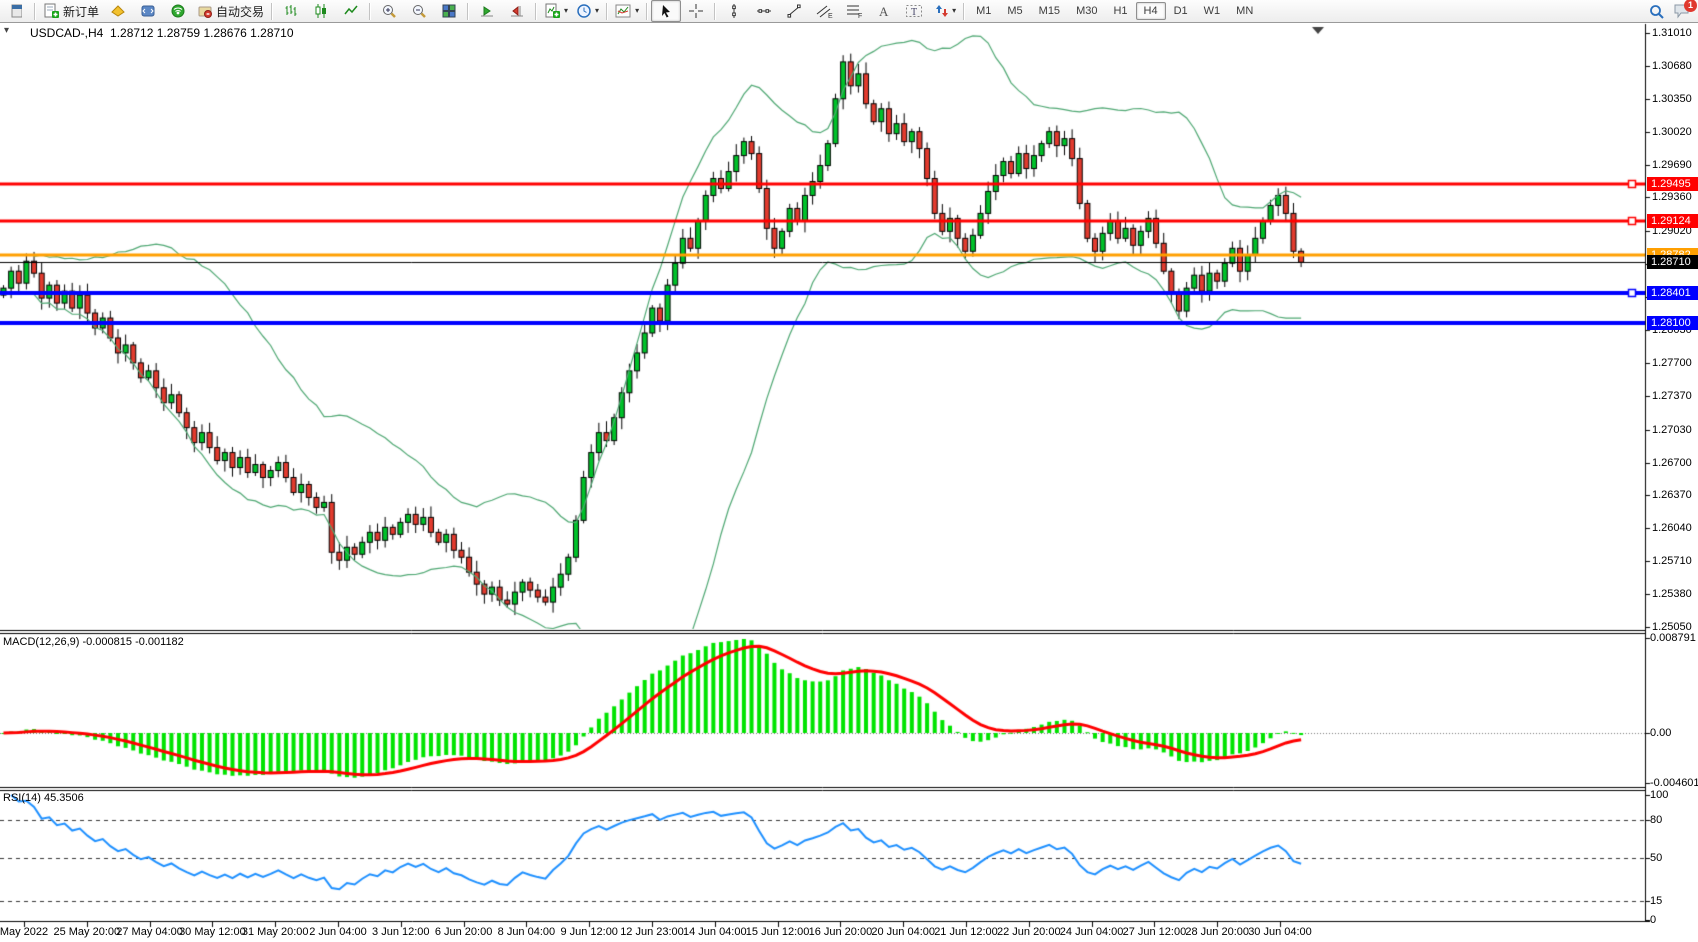  I want to click on horizontal-line-tool-icon, so click(764, 11).